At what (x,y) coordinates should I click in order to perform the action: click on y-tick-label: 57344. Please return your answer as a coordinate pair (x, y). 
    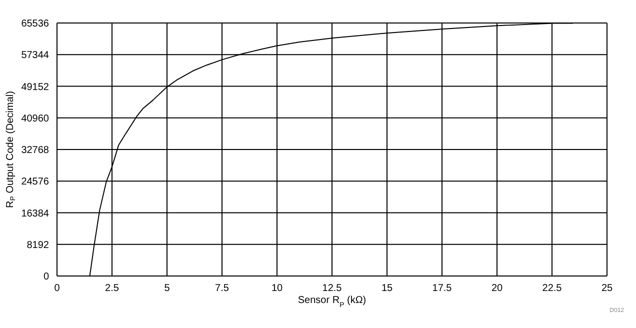
    Looking at the image, I should click on (35, 56).